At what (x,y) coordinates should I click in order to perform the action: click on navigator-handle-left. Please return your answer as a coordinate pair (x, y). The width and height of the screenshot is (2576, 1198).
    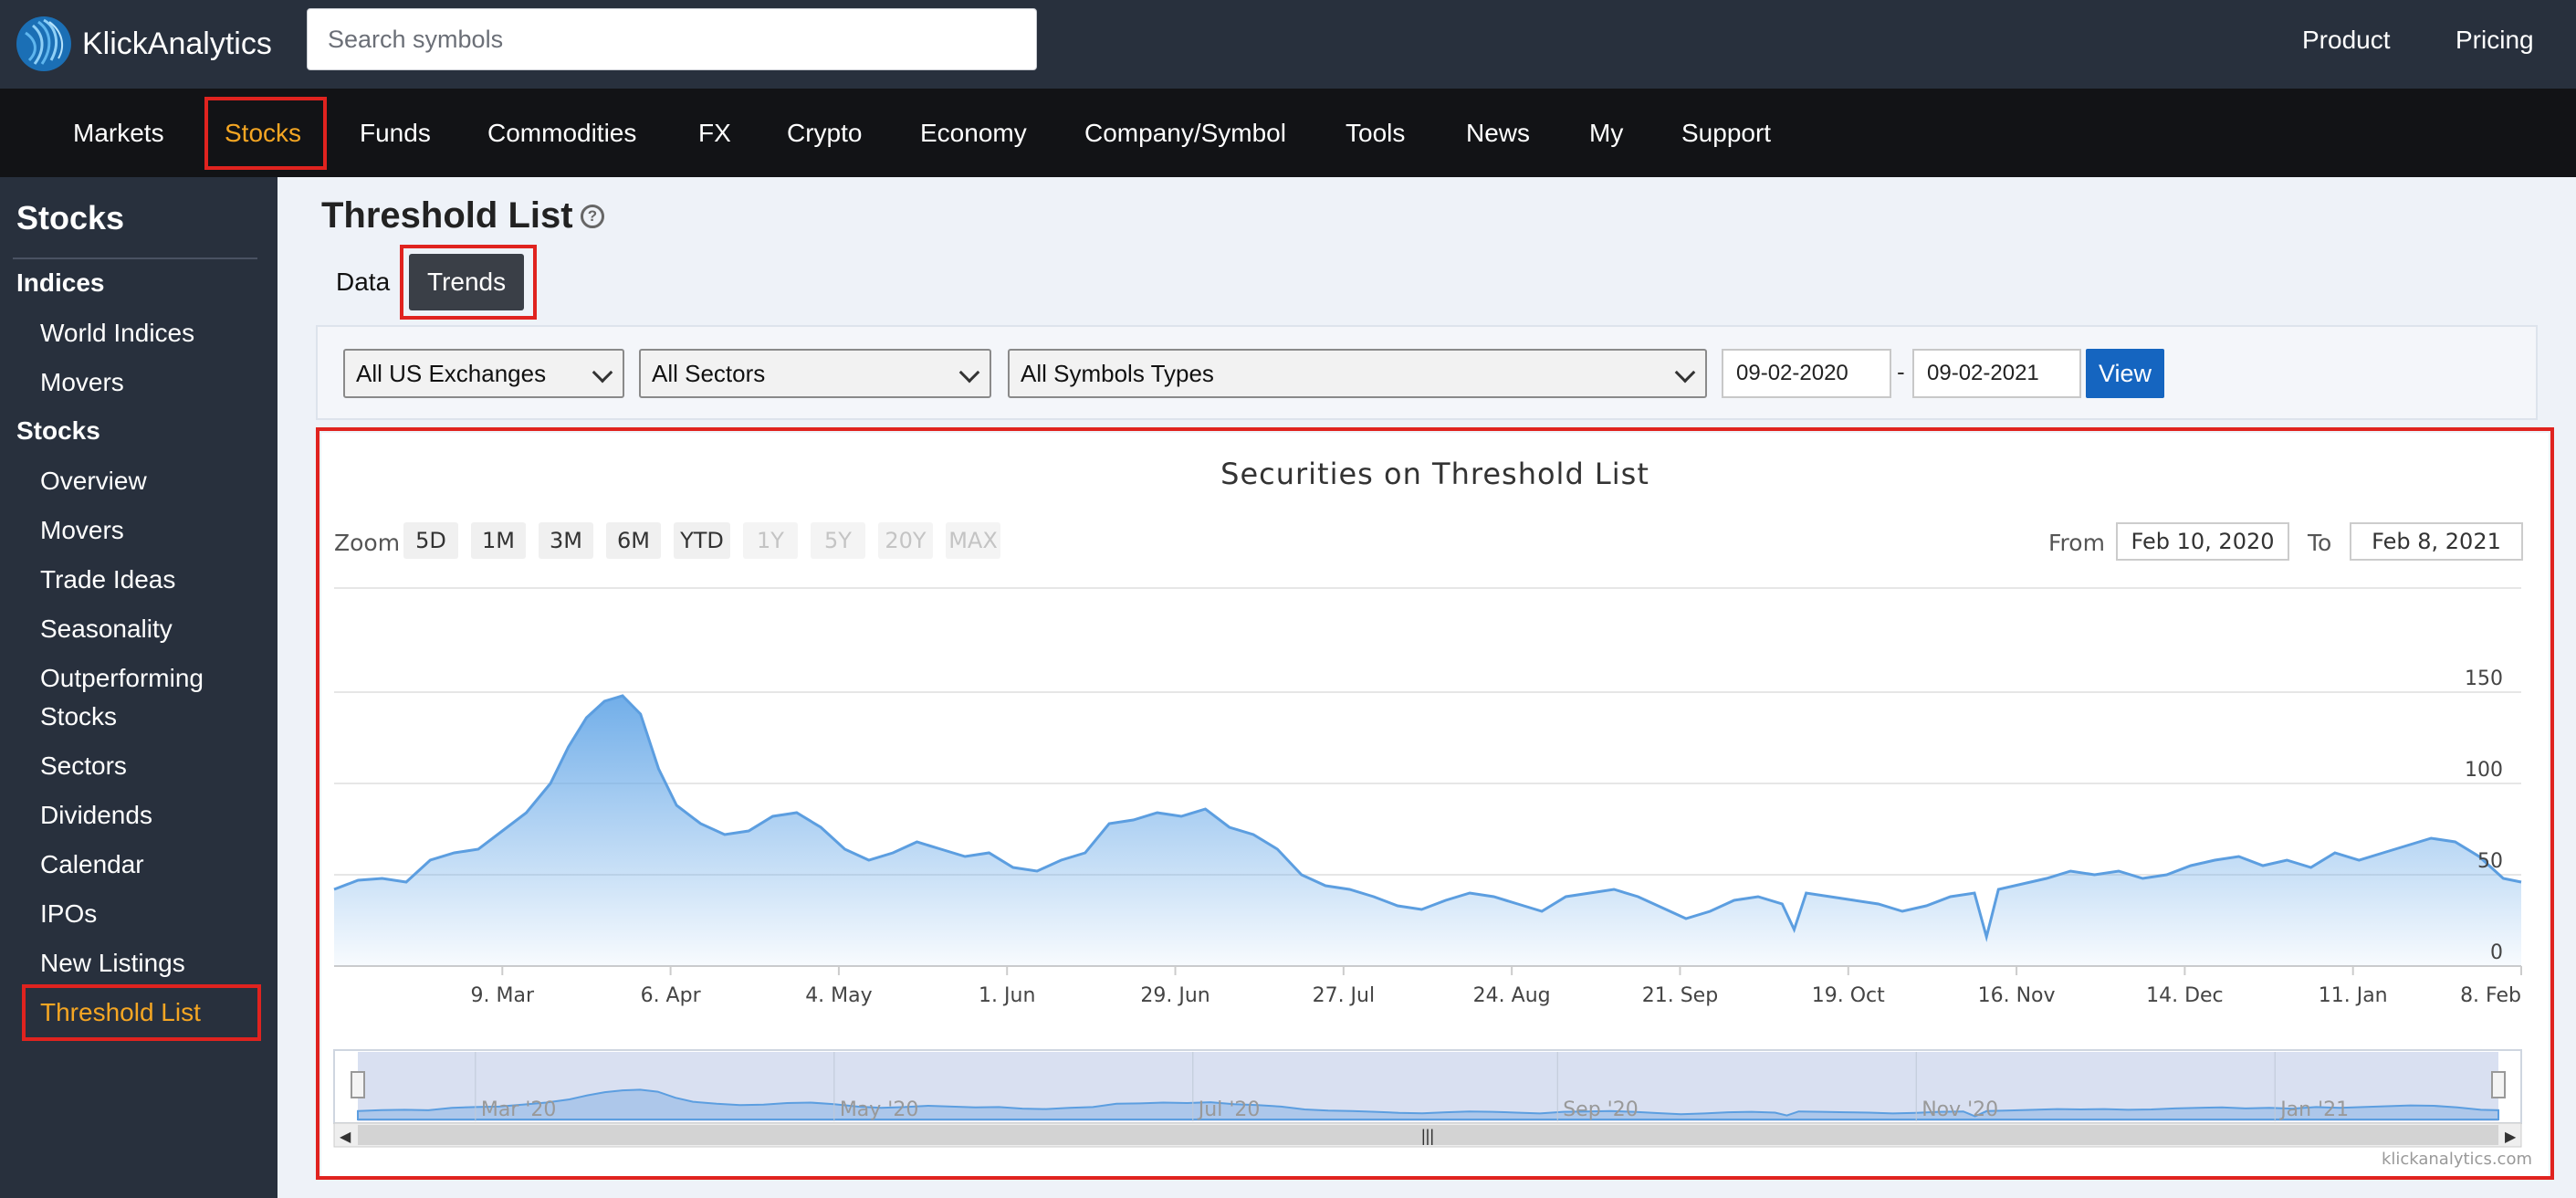
    Looking at the image, I should click on (358, 1084).